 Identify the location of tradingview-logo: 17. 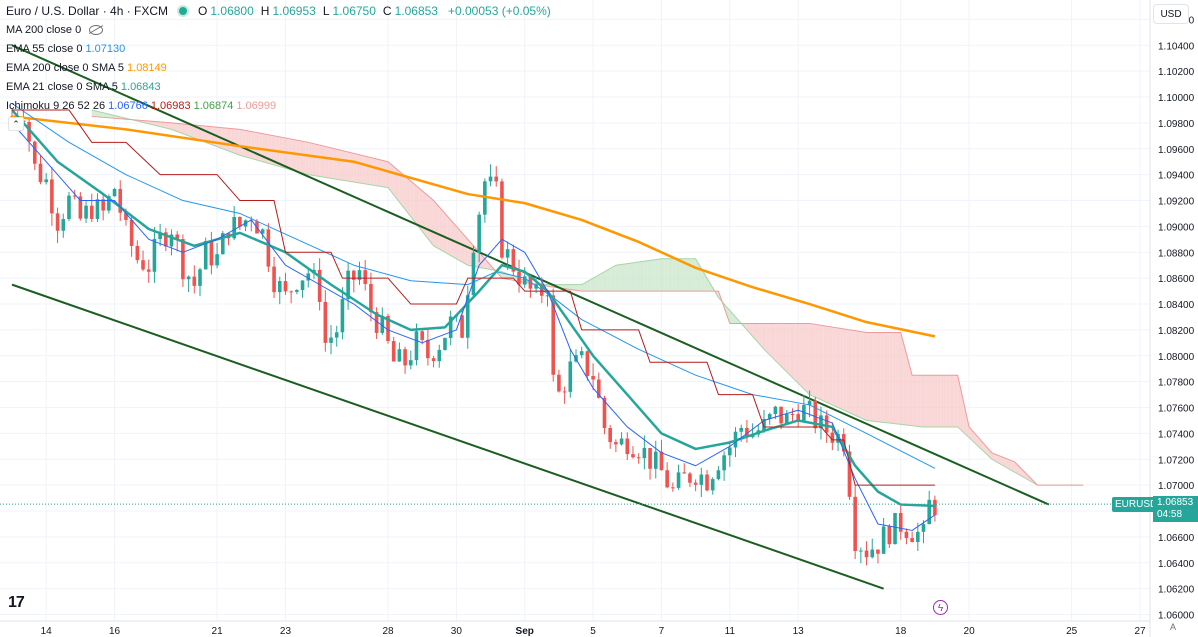
(16, 602).